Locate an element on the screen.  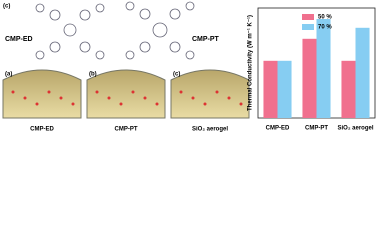
panel-tag: (b) is located at coordinates (93, 75).